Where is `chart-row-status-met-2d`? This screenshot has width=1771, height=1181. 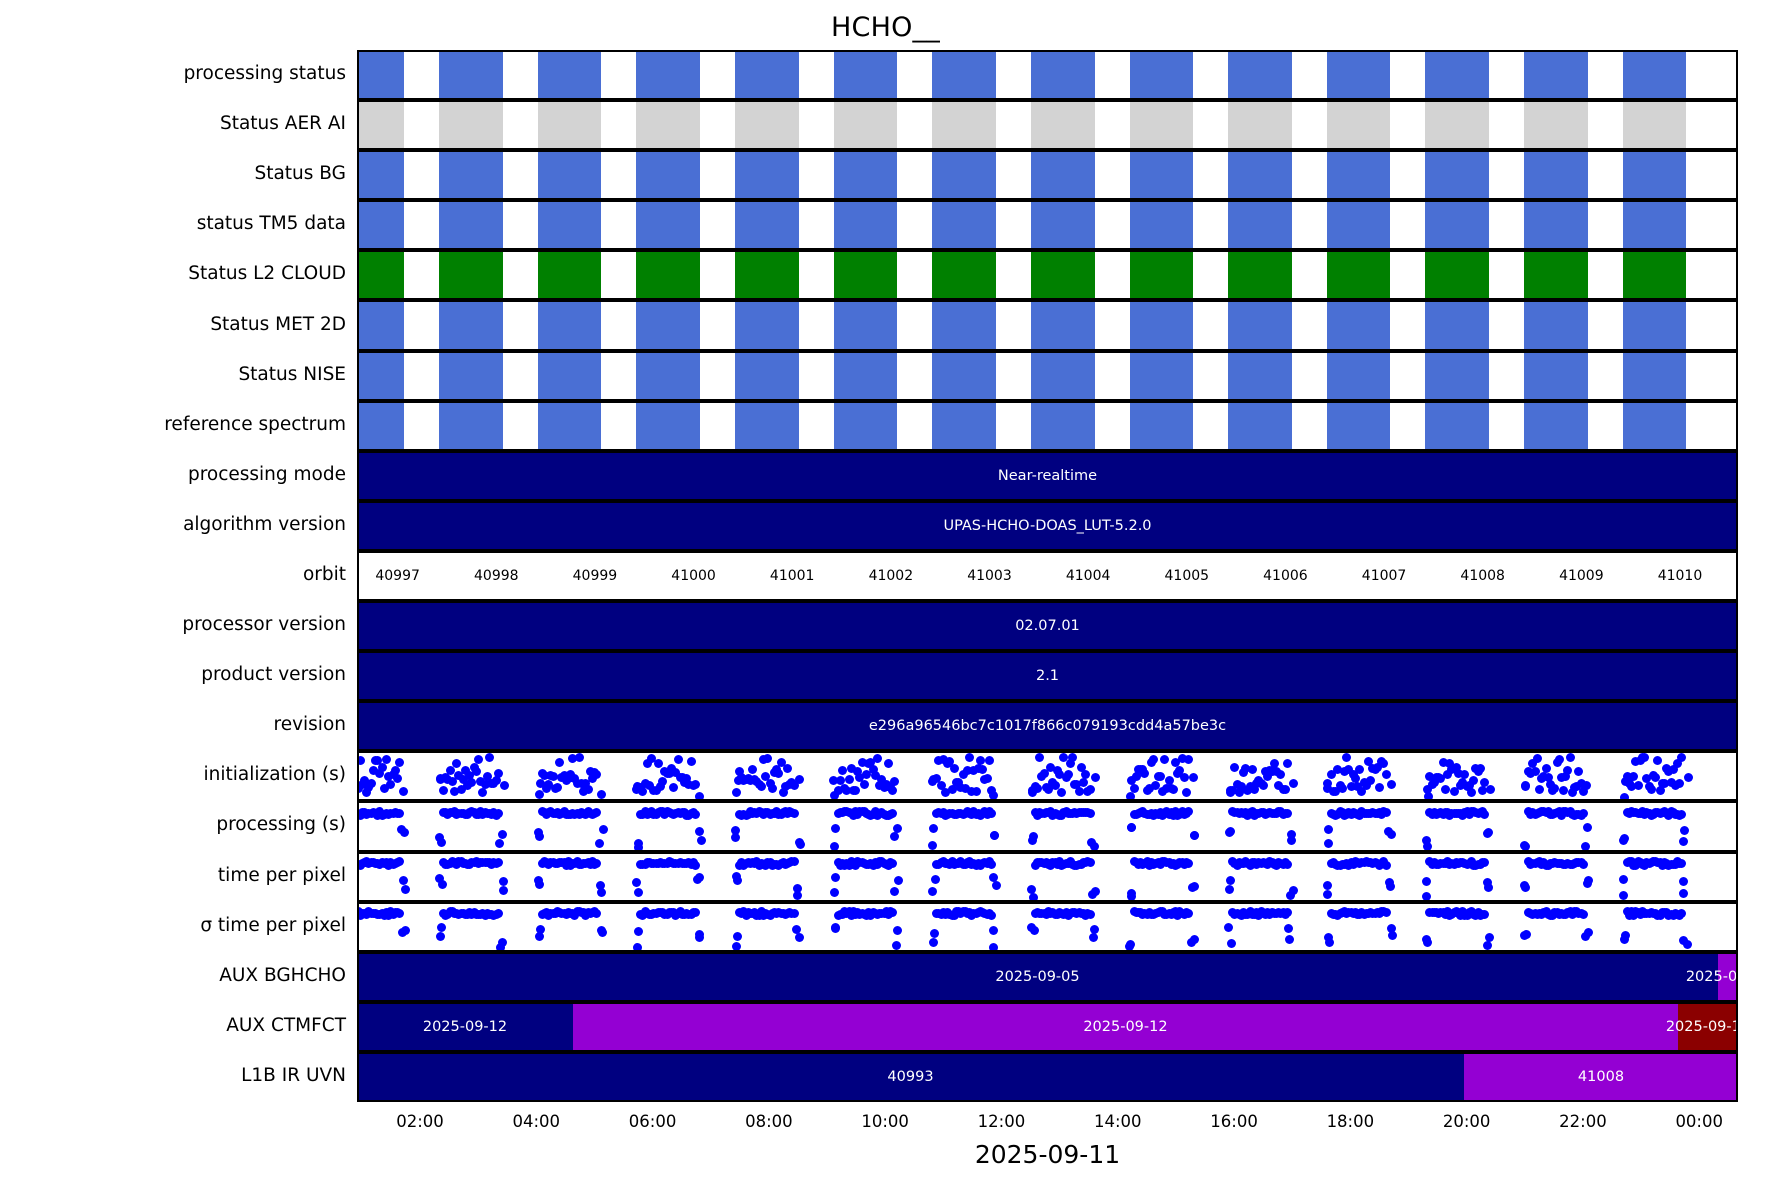
chart-row-status-met-2d is located at coordinates (1047, 325).